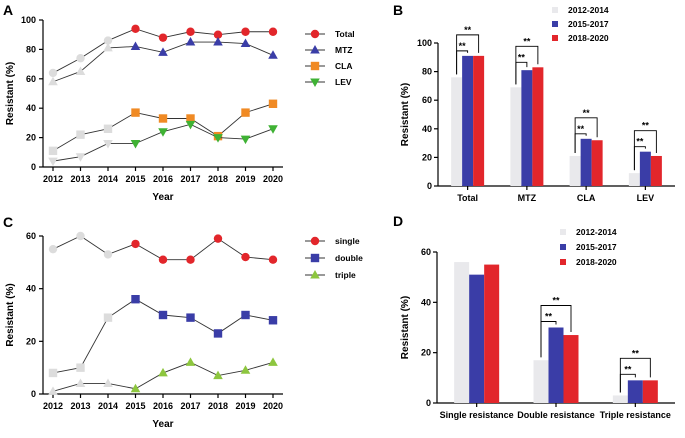 This screenshot has width=685, height=438. I want to click on series-lev, so click(163, 143).